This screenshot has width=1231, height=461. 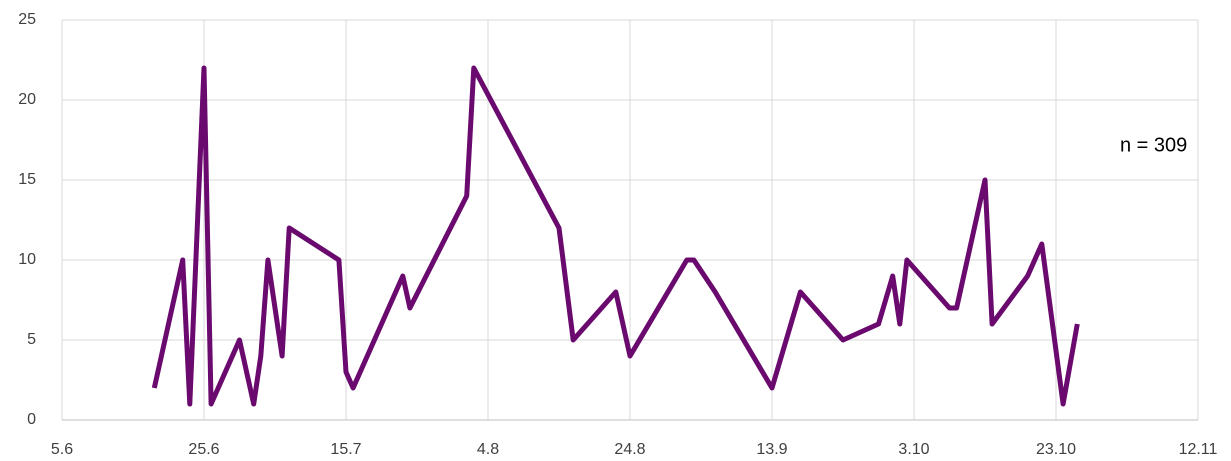 I want to click on x-tick-label: 3.10, so click(x=913, y=449).